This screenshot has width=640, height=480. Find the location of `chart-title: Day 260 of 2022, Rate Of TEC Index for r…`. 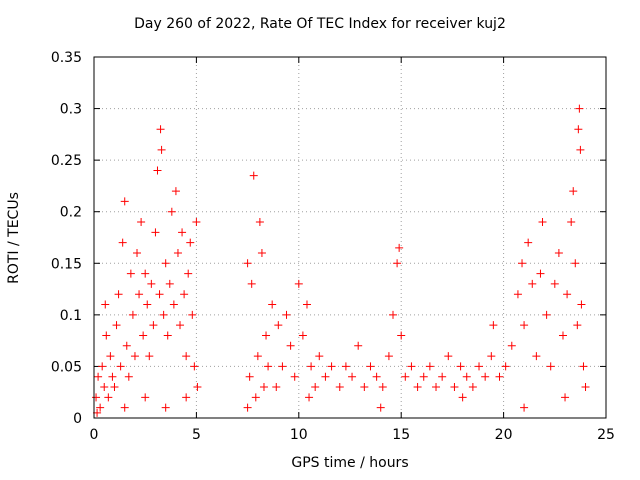

chart-title: Day 260 of 2022, Rate Of TEC Index for r… is located at coordinates (320, 24).